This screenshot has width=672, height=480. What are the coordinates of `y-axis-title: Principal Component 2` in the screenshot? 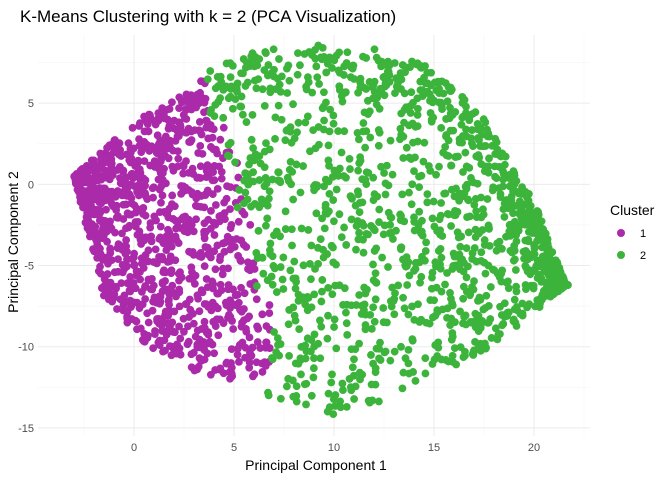 It's located at (13, 242).